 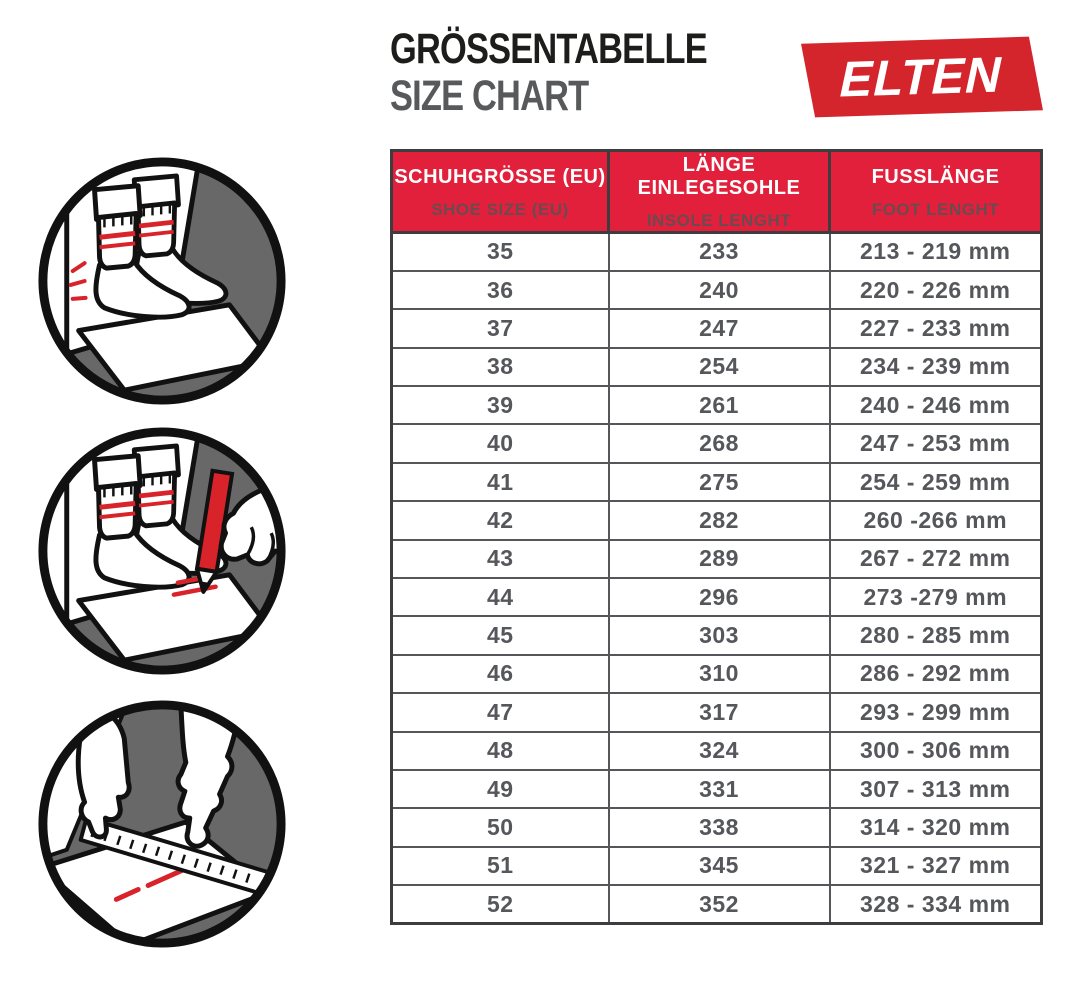 What do you see at coordinates (935, 328) in the screenshot?
I see `cell-foot-length: 227 - 233 mm` at bounding box center [935, 328].